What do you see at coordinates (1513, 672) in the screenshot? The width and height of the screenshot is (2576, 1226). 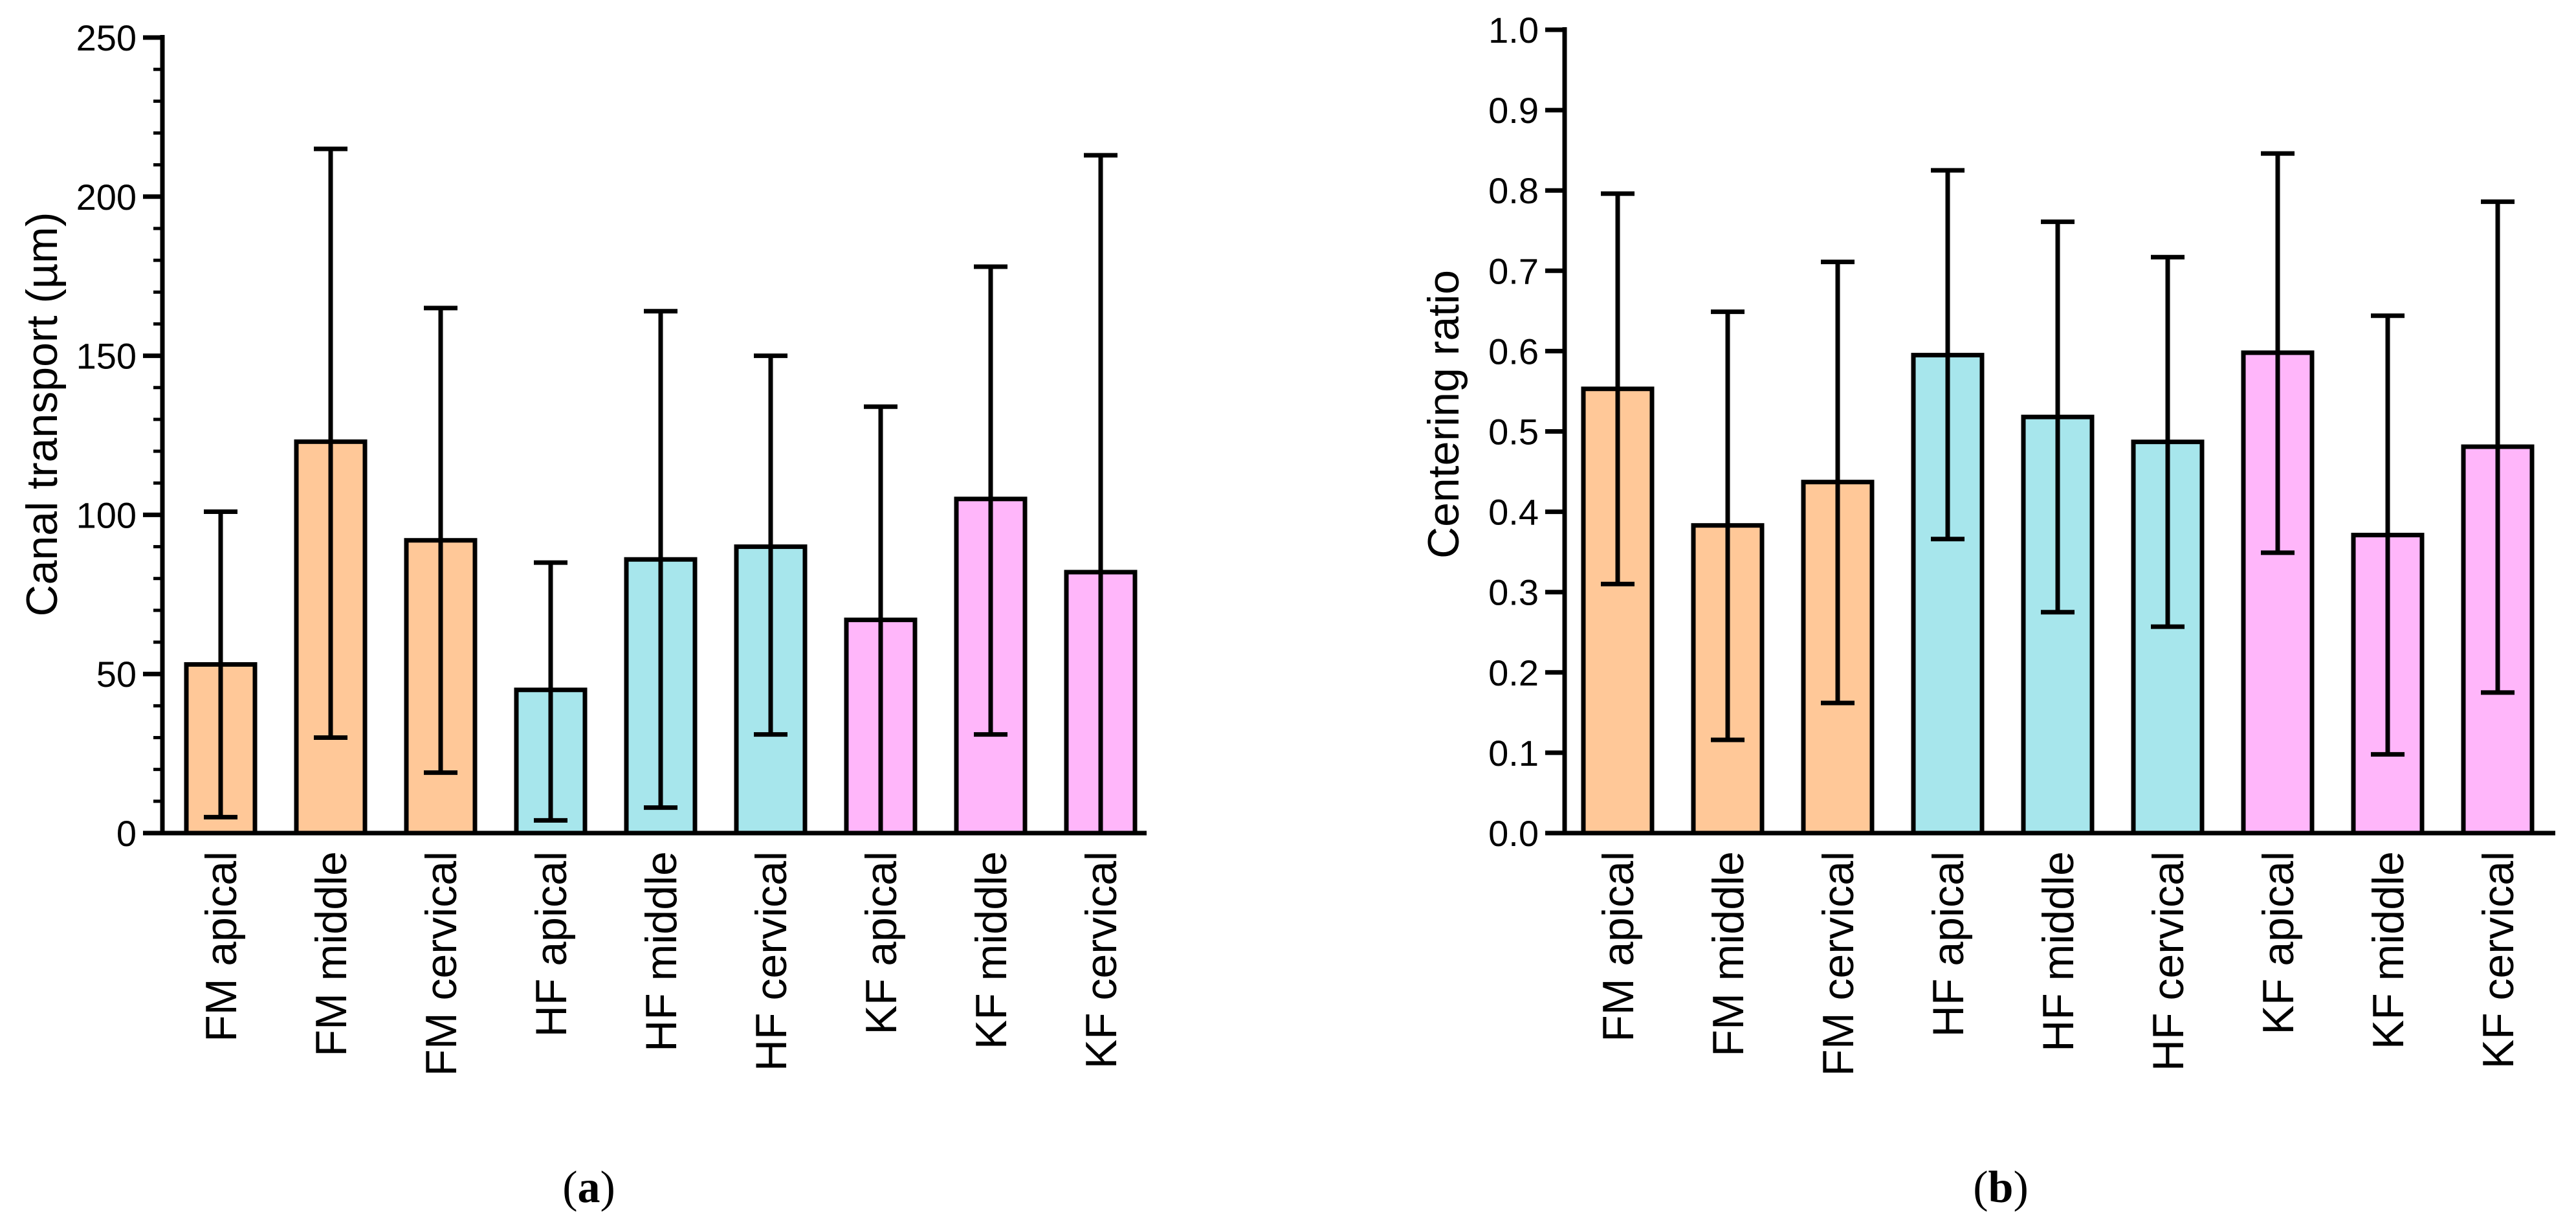 I see `y-tick-label: 0.2` at bounding box center [1513, 672].